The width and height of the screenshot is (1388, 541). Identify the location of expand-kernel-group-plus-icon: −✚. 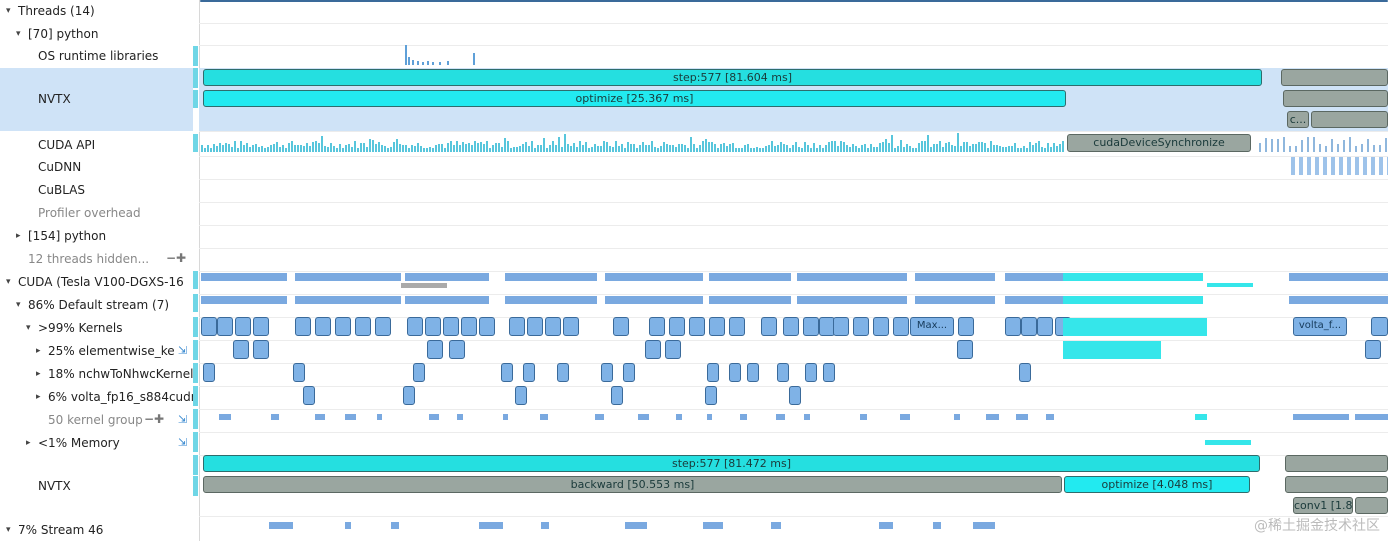
(154, 419).